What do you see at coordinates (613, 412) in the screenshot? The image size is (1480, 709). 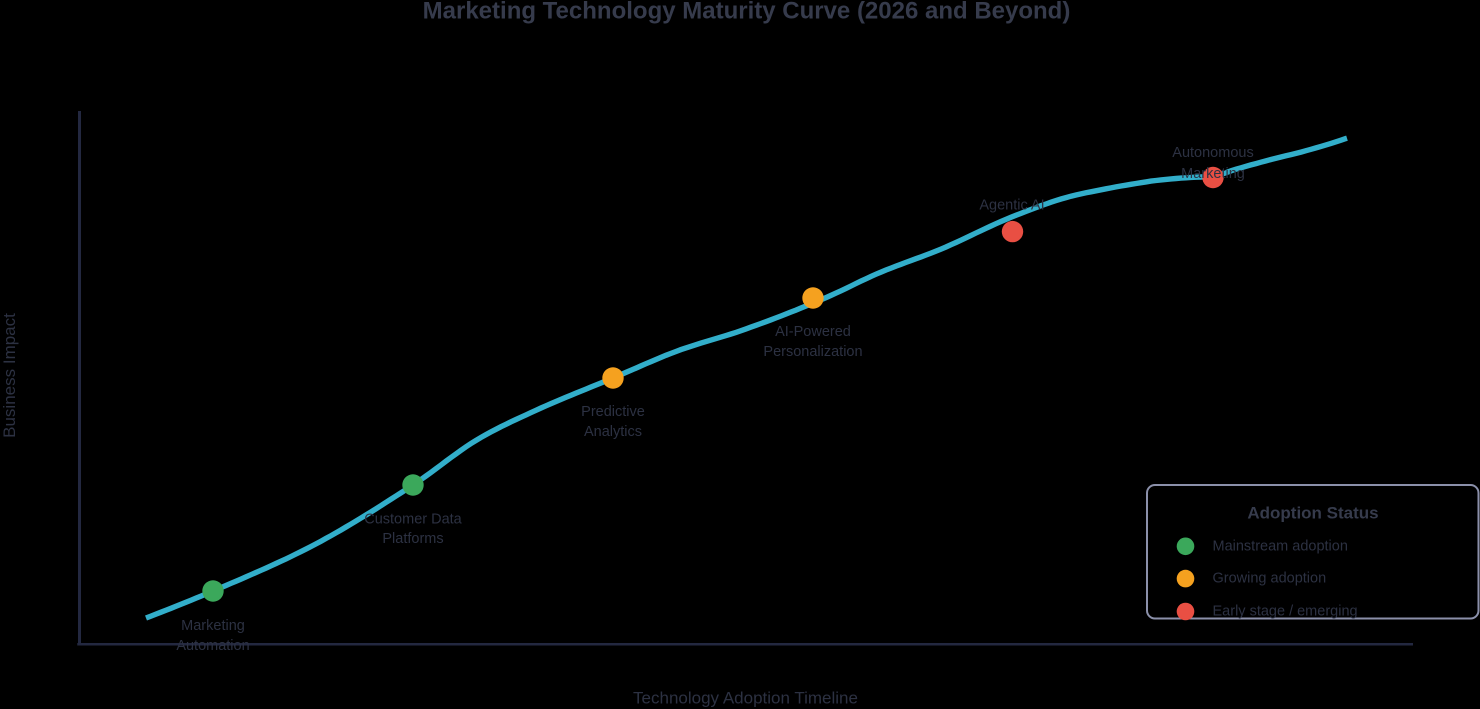 I see `svg-text: Predictive` at bounding box center [613, 412].